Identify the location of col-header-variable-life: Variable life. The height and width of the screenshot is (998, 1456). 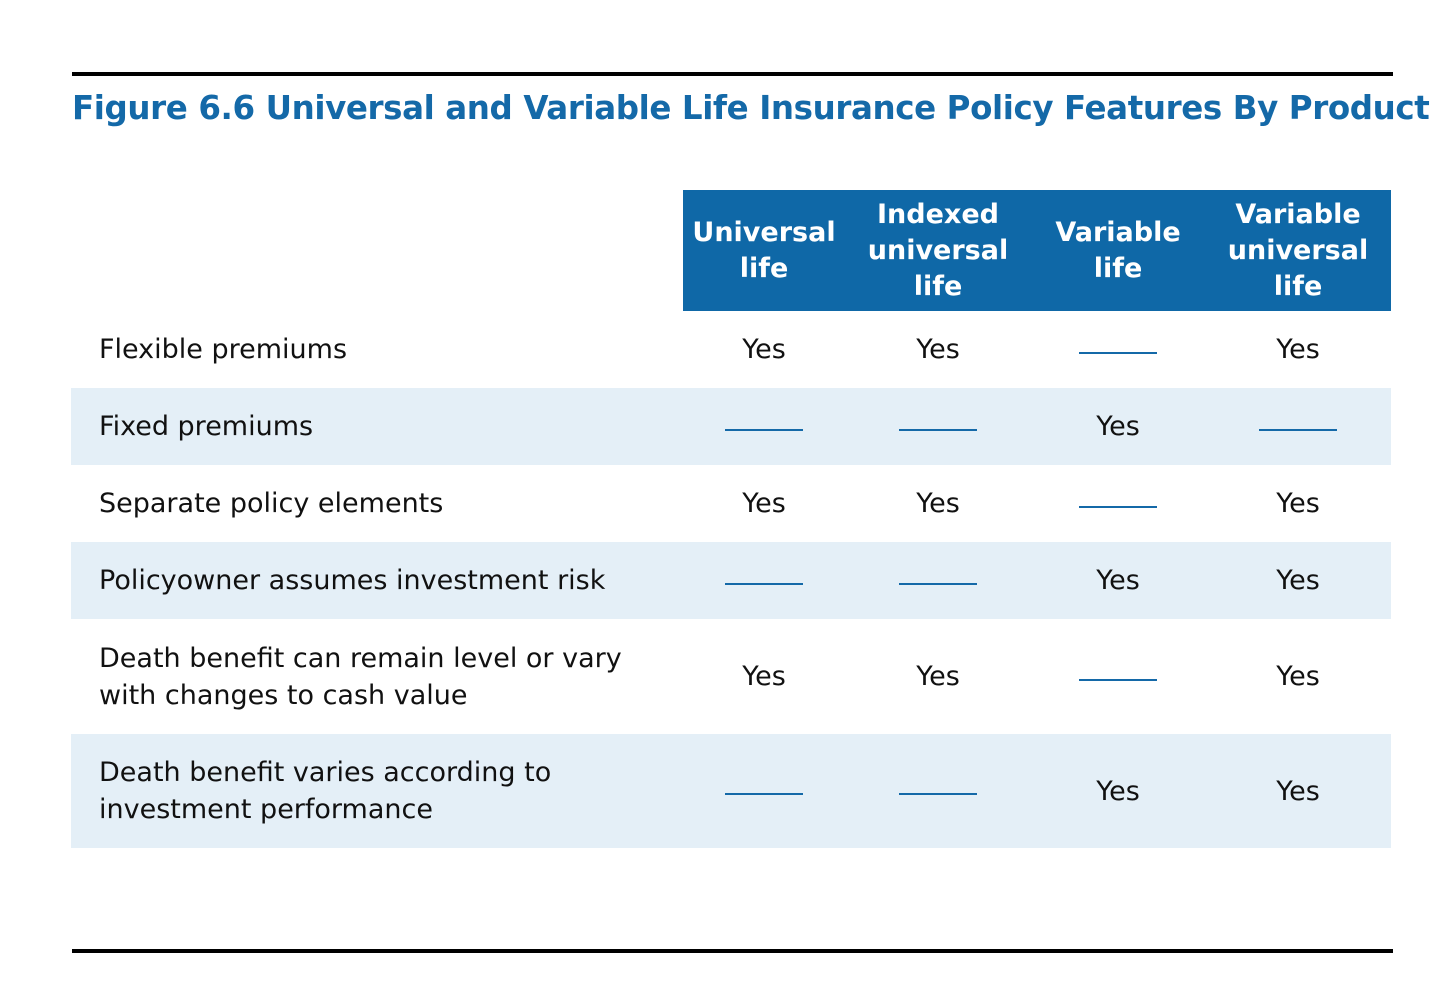
(1118, 250).